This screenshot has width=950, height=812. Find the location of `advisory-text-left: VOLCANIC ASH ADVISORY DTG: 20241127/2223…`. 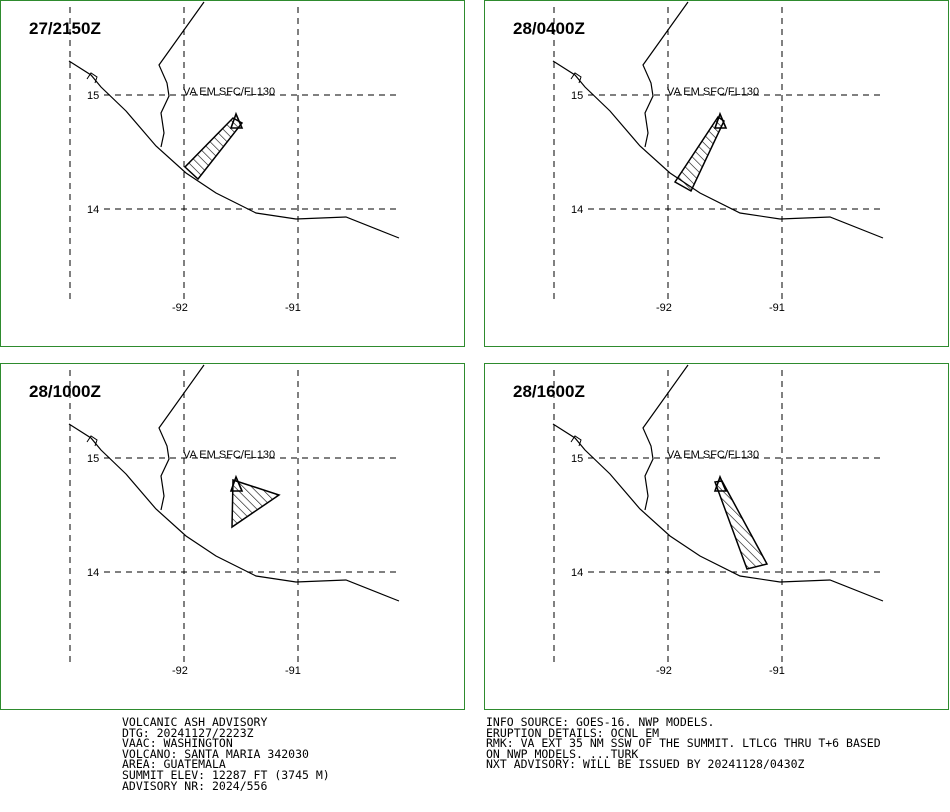

advisory-text-left: VOLCANIC ASH ADVISORY DTG: 20241127/2223… is located at coordinates (226, 754).